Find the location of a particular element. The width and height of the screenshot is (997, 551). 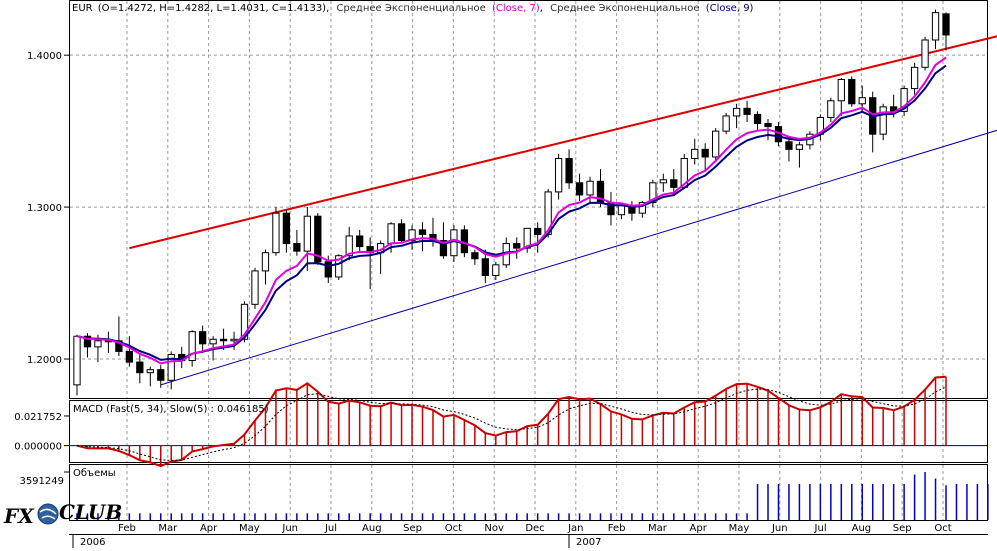

logo-club-text: CLUB is located at coordinates (90, 512).